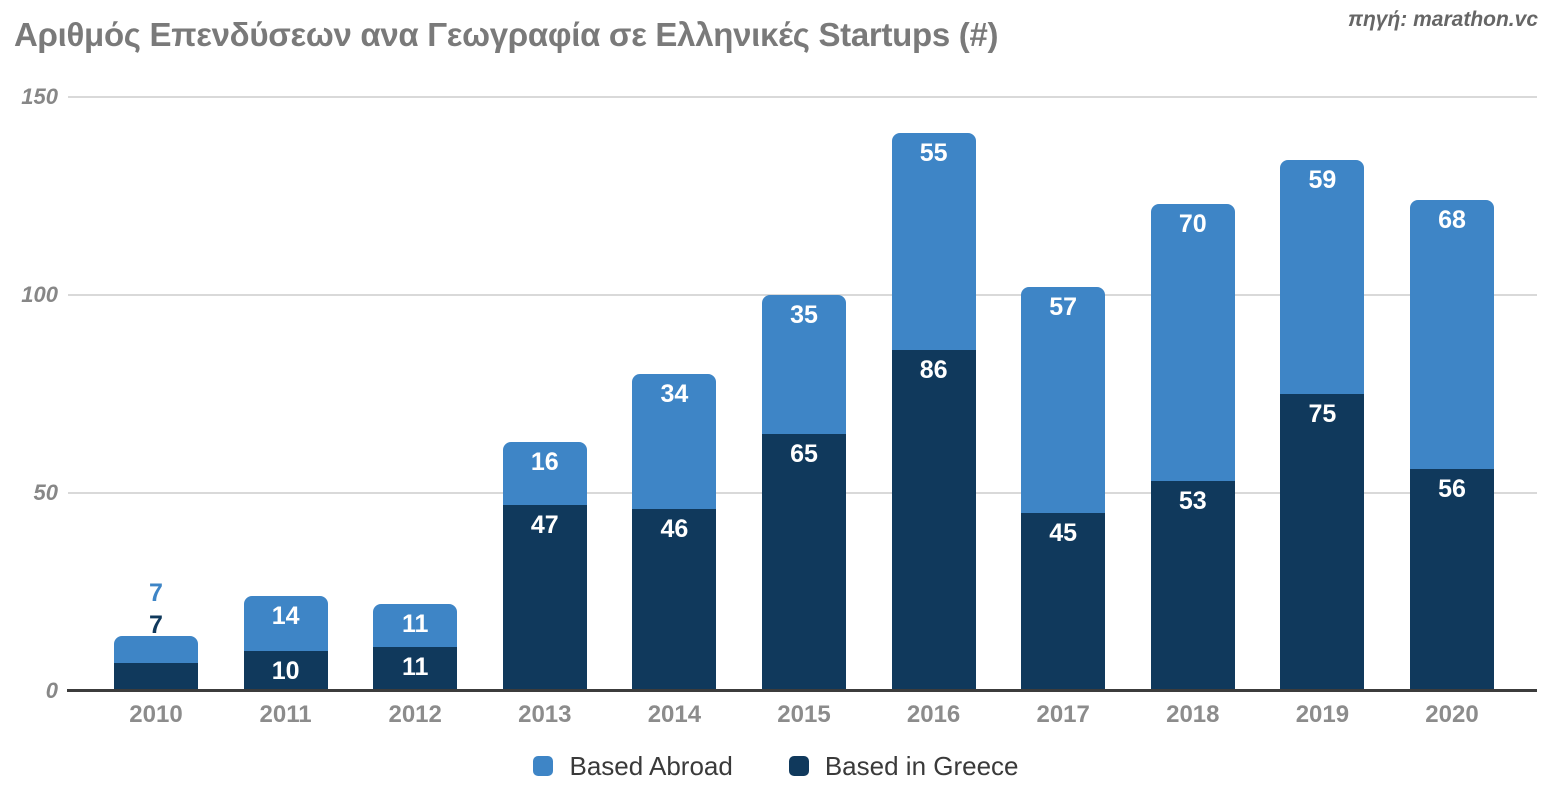  Describe the element at coordinates (1322, 714) in the screenshot. I see `x-axis-label-2019: 2019` at that location.